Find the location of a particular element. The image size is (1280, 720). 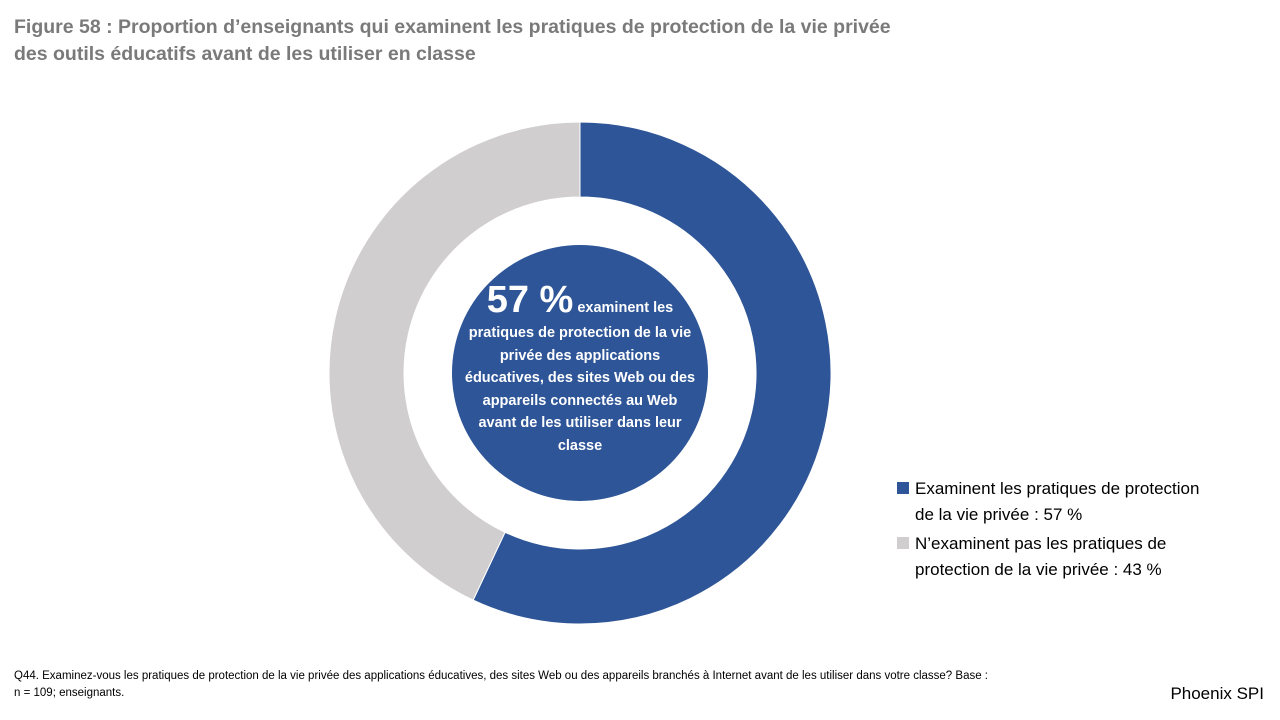

center-percentage: 57 % is located at coordinates (530, 300).